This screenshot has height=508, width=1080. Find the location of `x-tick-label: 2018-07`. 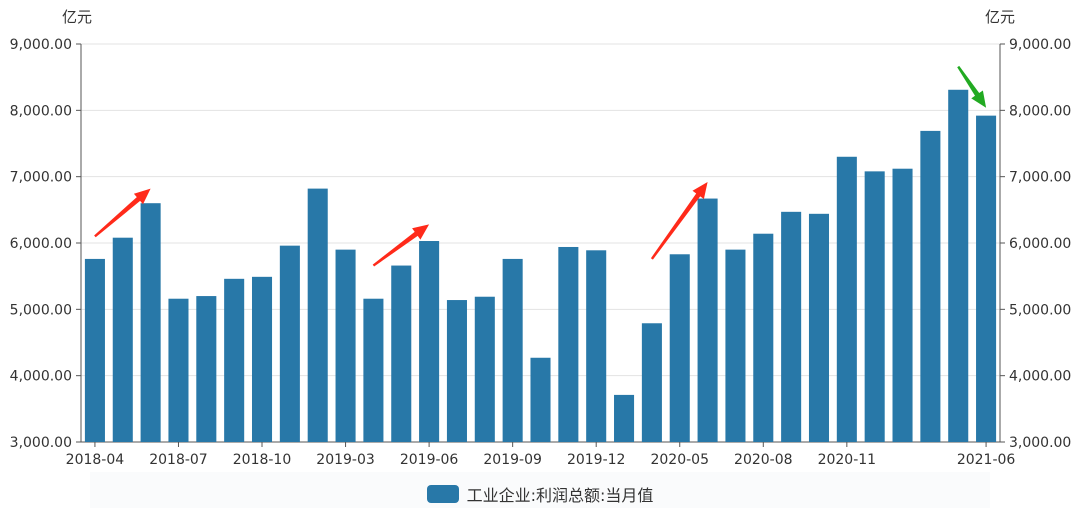

x-tick-label: 2018-07 is located at coordinates (178, 460).